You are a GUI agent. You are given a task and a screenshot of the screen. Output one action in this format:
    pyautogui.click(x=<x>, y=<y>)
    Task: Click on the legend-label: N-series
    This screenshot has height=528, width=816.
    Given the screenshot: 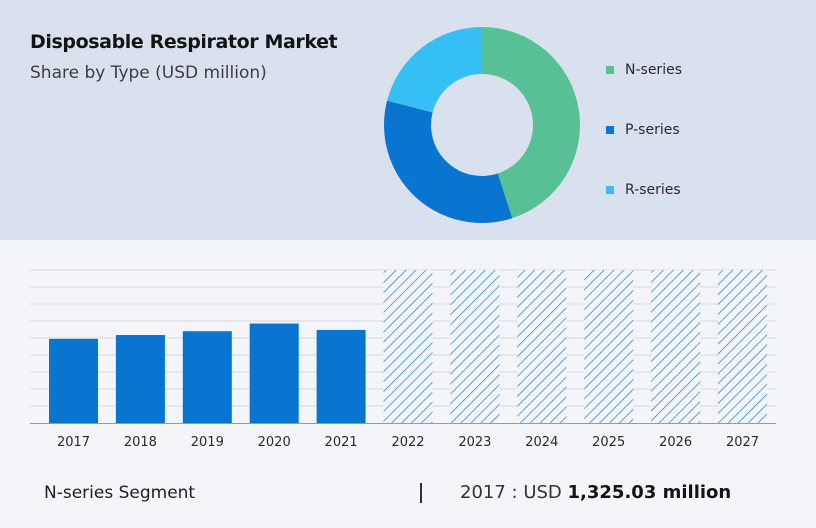 What is the action you would take?
    pyautogui.click(x=653, y=70)
    